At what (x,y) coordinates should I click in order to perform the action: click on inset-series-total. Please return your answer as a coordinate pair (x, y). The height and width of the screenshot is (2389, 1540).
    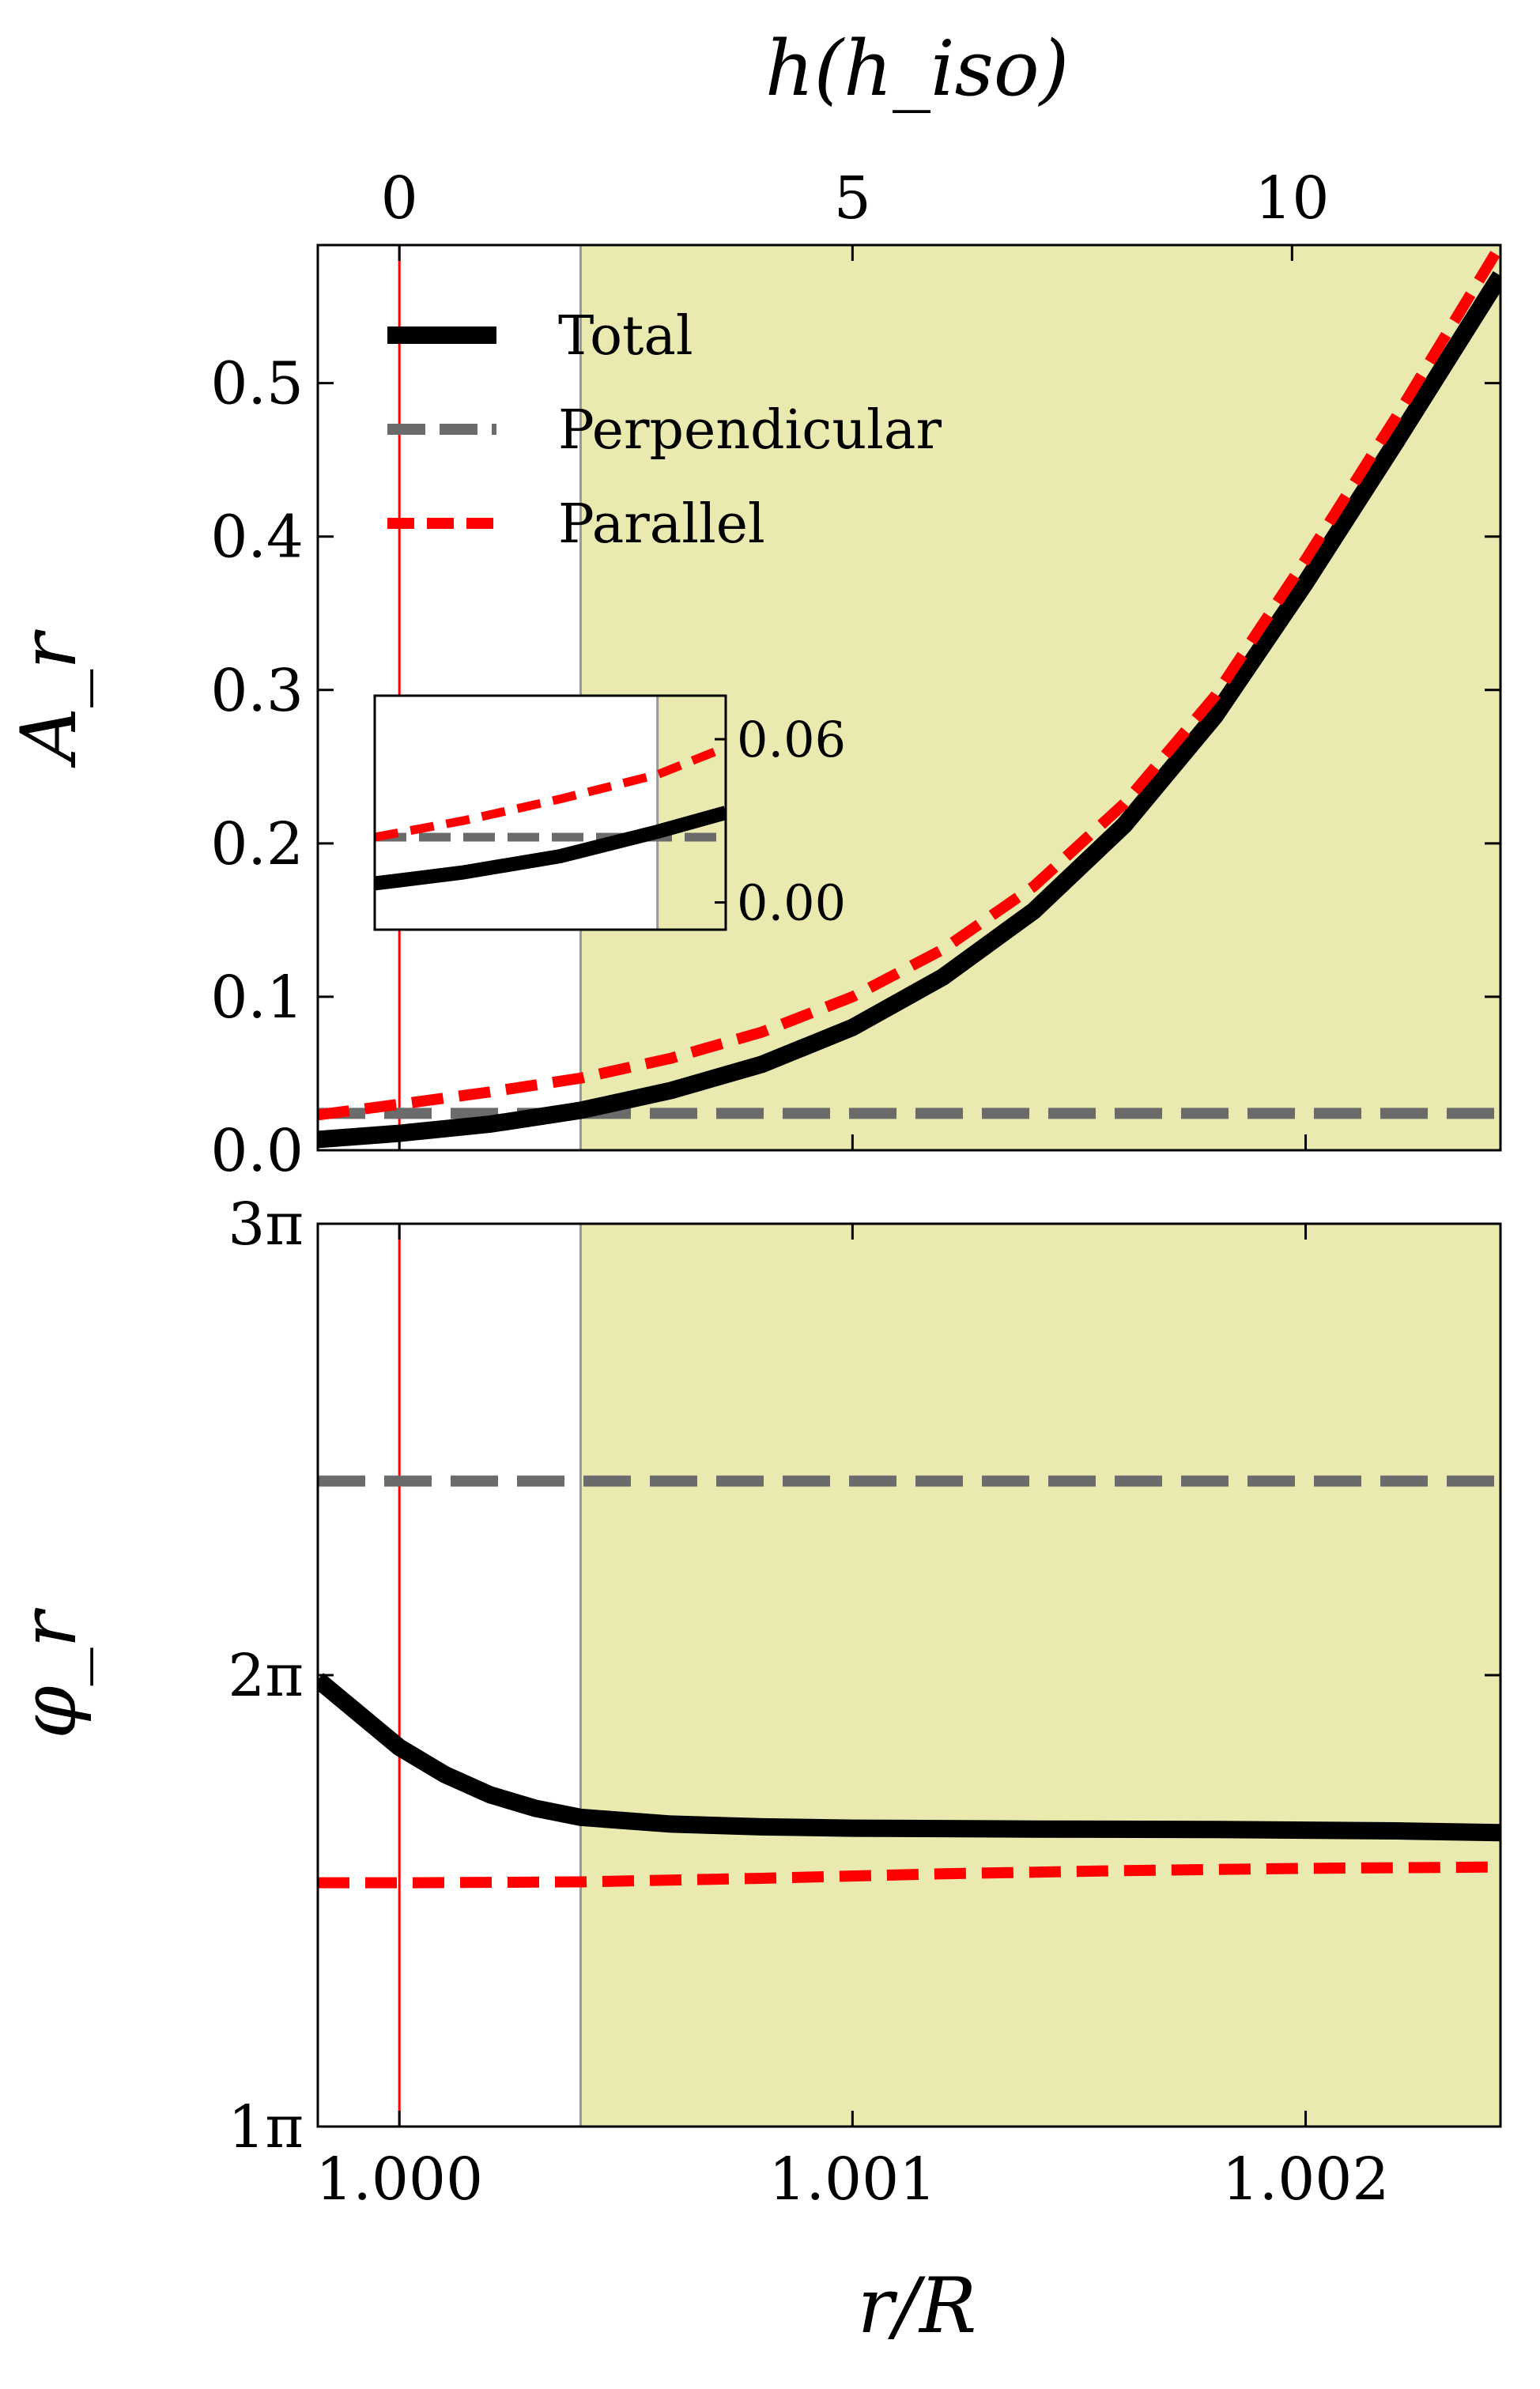
    Looking at the image, I should click on (551, 848).